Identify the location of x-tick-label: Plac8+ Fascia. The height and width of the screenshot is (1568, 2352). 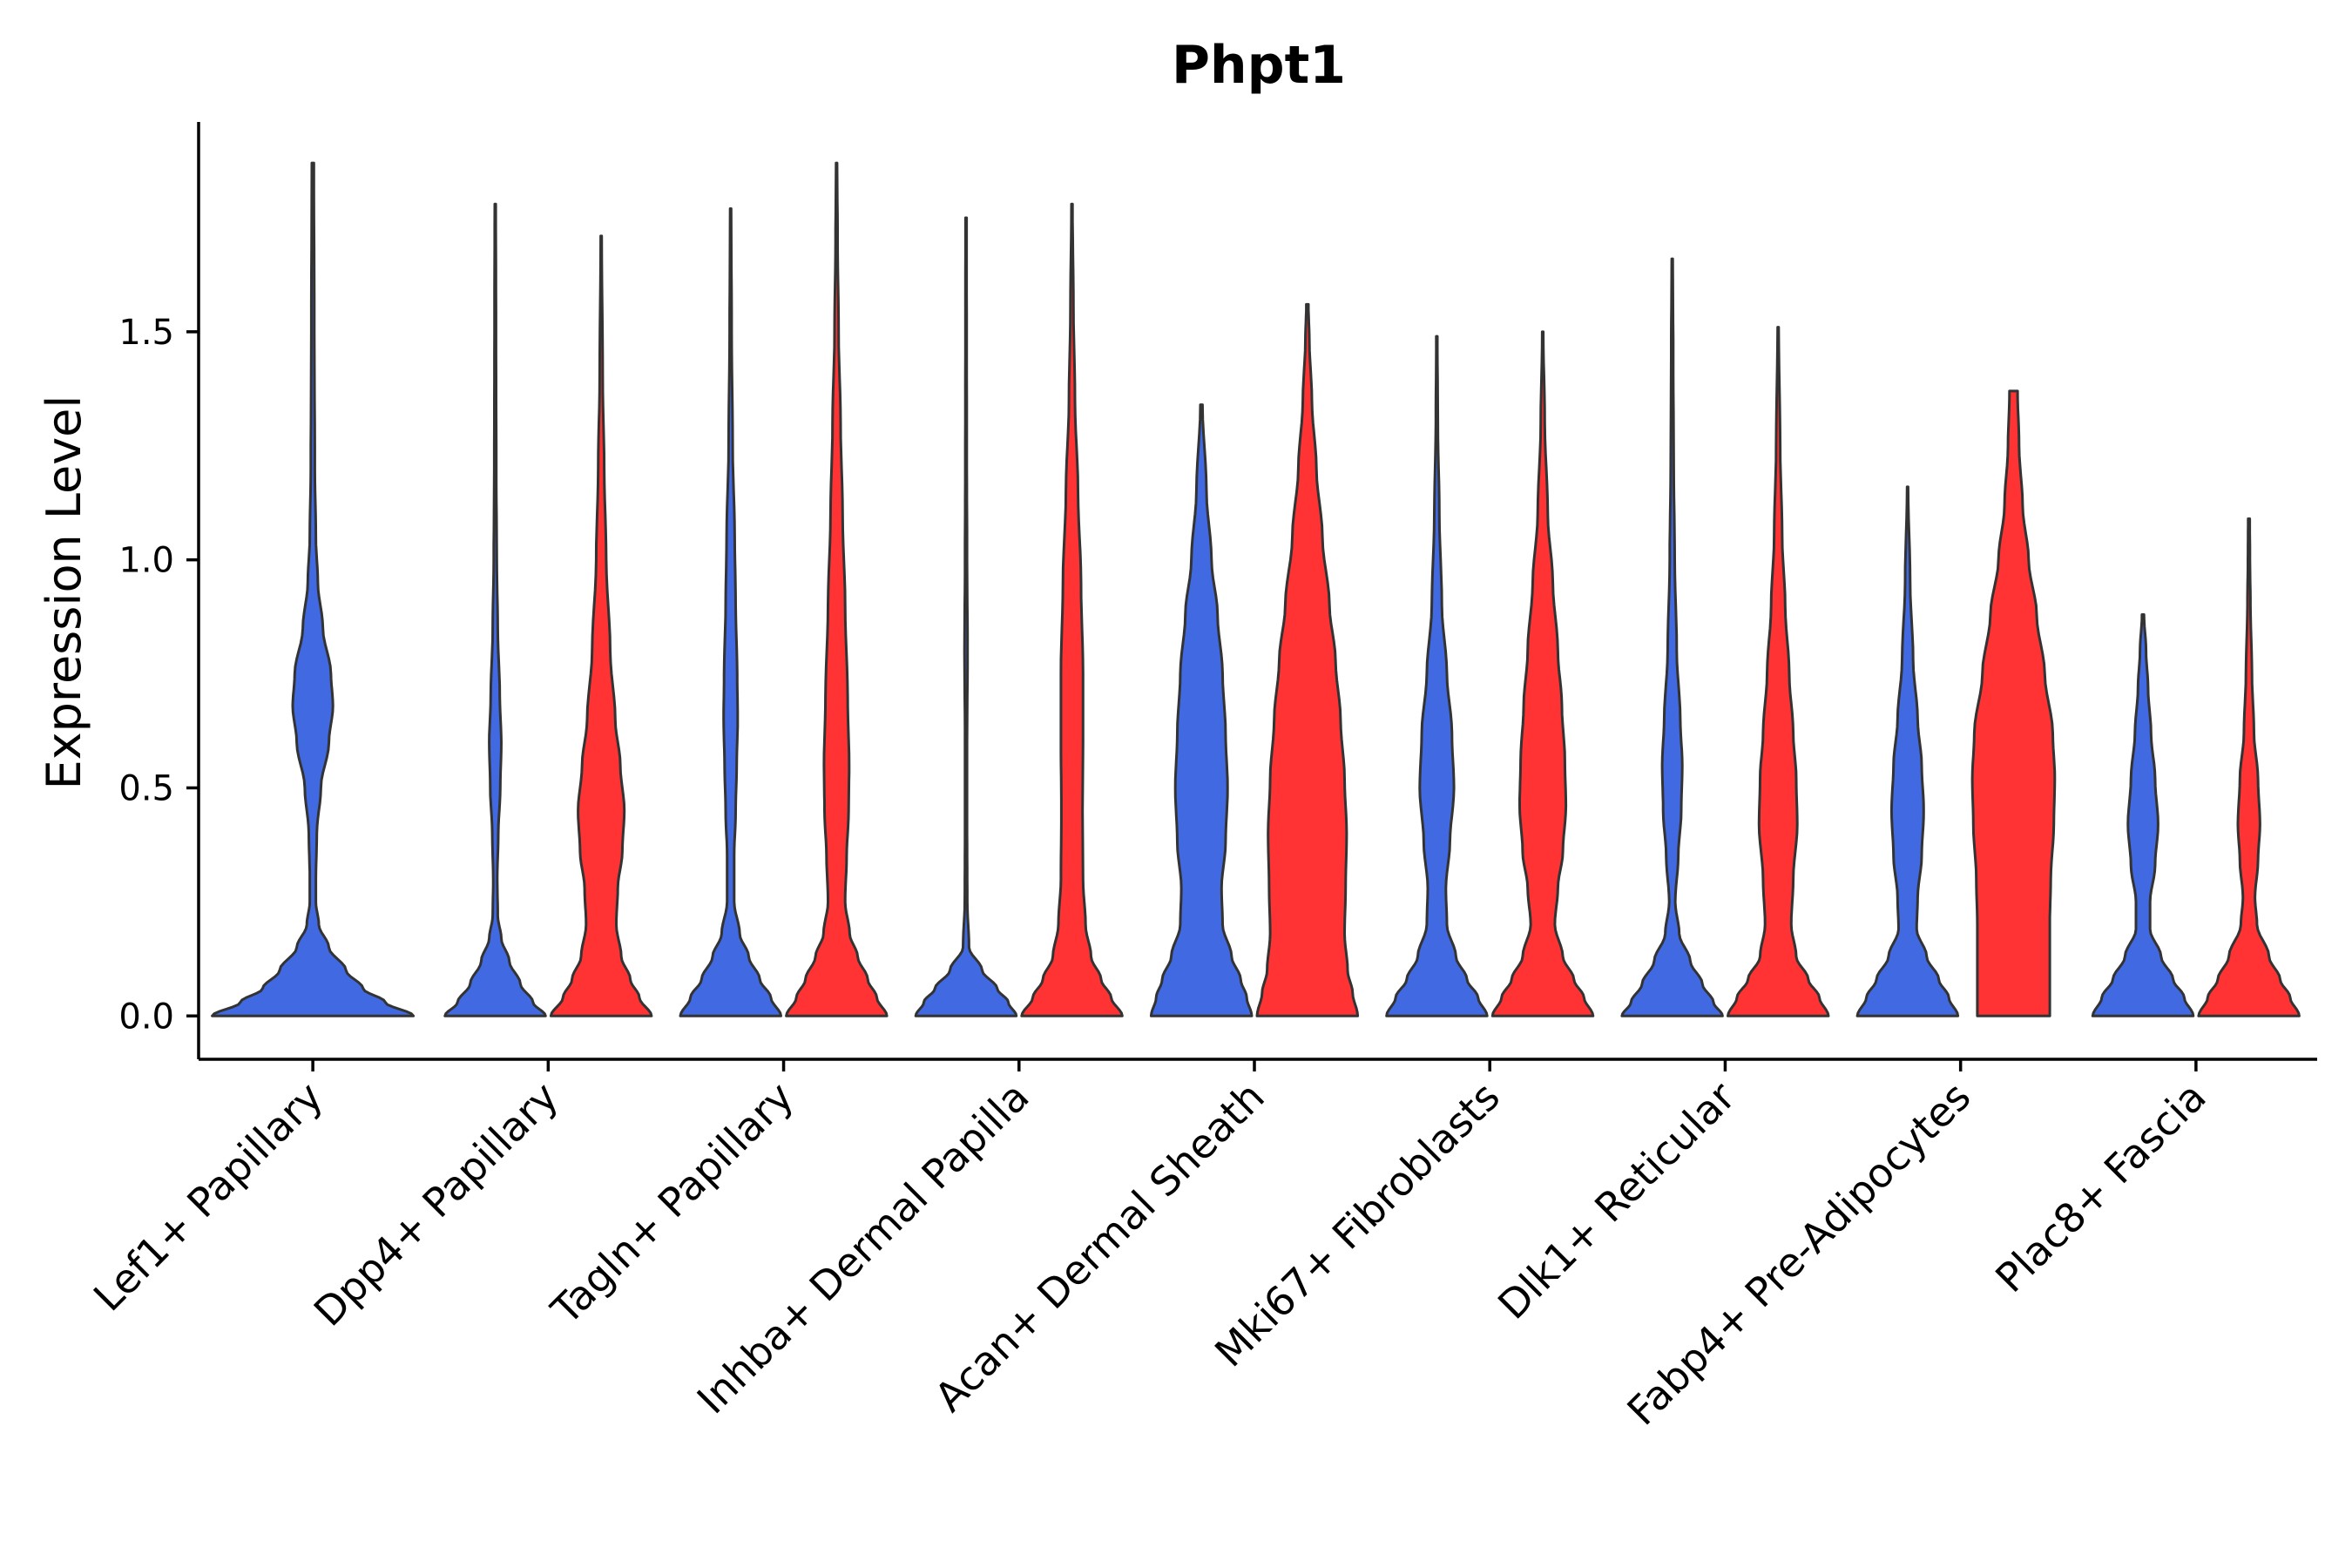
(2100, 1187).